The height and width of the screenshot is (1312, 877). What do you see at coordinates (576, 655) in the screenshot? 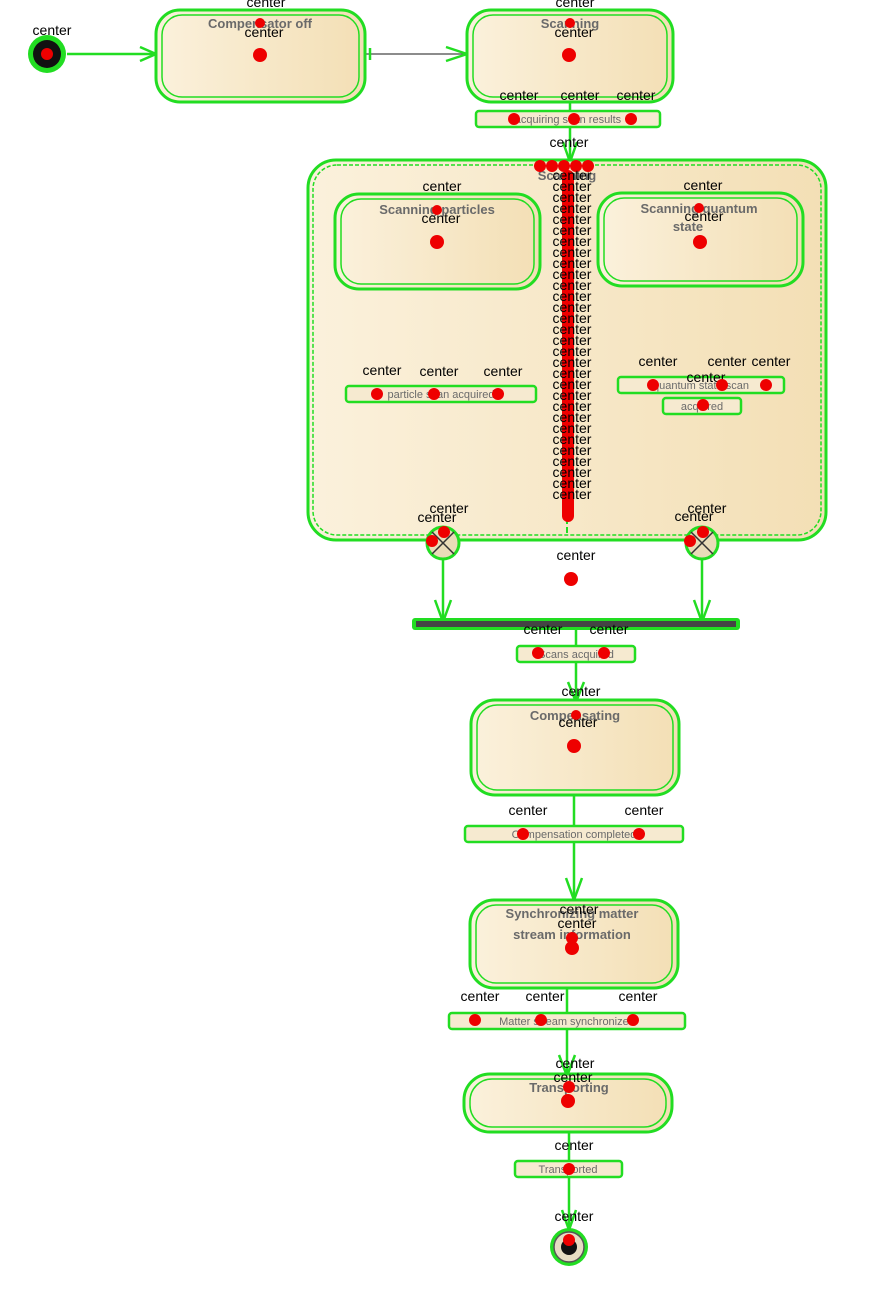
I see `svg-text: Scans acquired` at bounding box center [576, 655].